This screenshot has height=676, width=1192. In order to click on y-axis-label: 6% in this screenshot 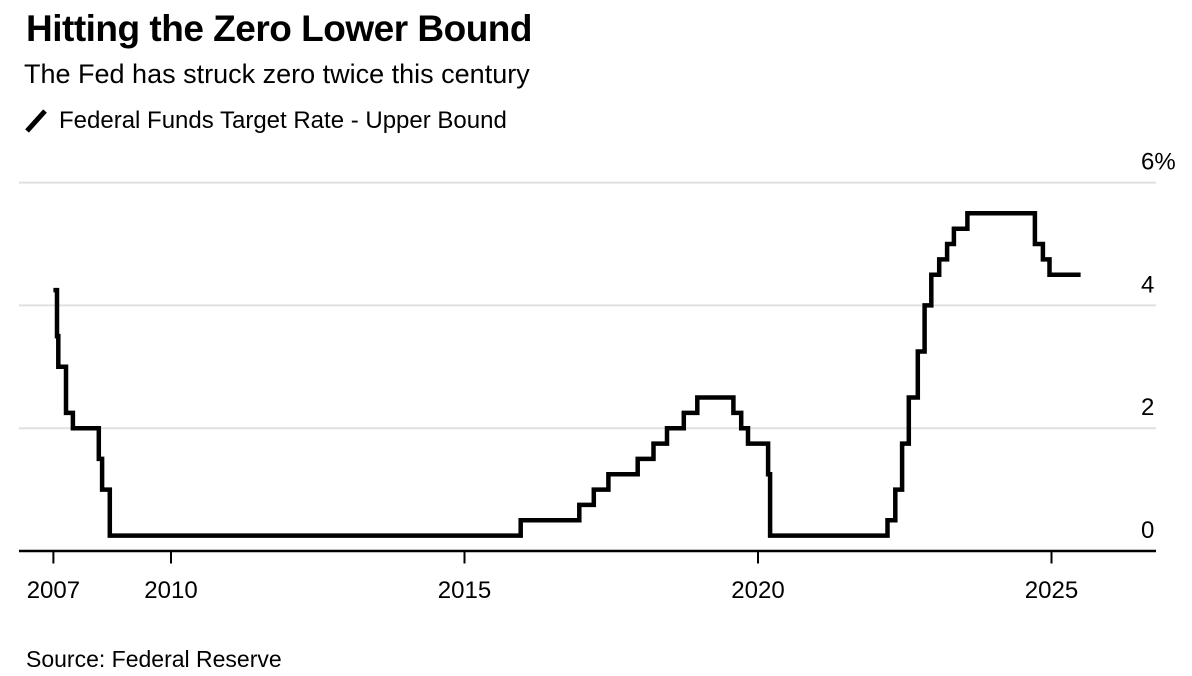, I will do `click(1158, 162)`.